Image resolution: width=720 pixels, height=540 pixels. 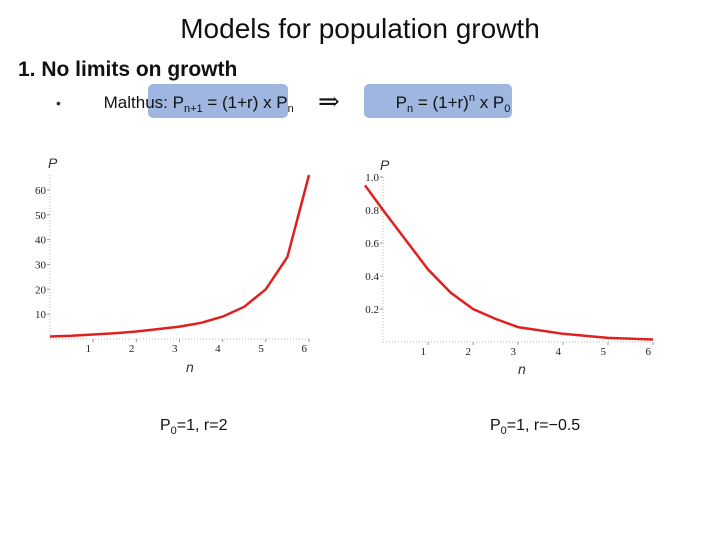 I want to click on caption: P0=1, r=2, so click(x=194, y=427).